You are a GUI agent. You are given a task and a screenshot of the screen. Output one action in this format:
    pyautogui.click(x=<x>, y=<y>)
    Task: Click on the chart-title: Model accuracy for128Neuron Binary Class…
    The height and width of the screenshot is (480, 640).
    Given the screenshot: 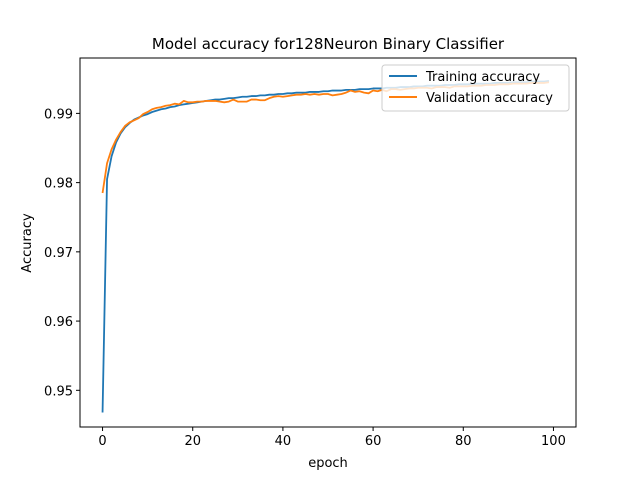 What is the action you would take?
    pyautogui.click(x=328, y=44)
    